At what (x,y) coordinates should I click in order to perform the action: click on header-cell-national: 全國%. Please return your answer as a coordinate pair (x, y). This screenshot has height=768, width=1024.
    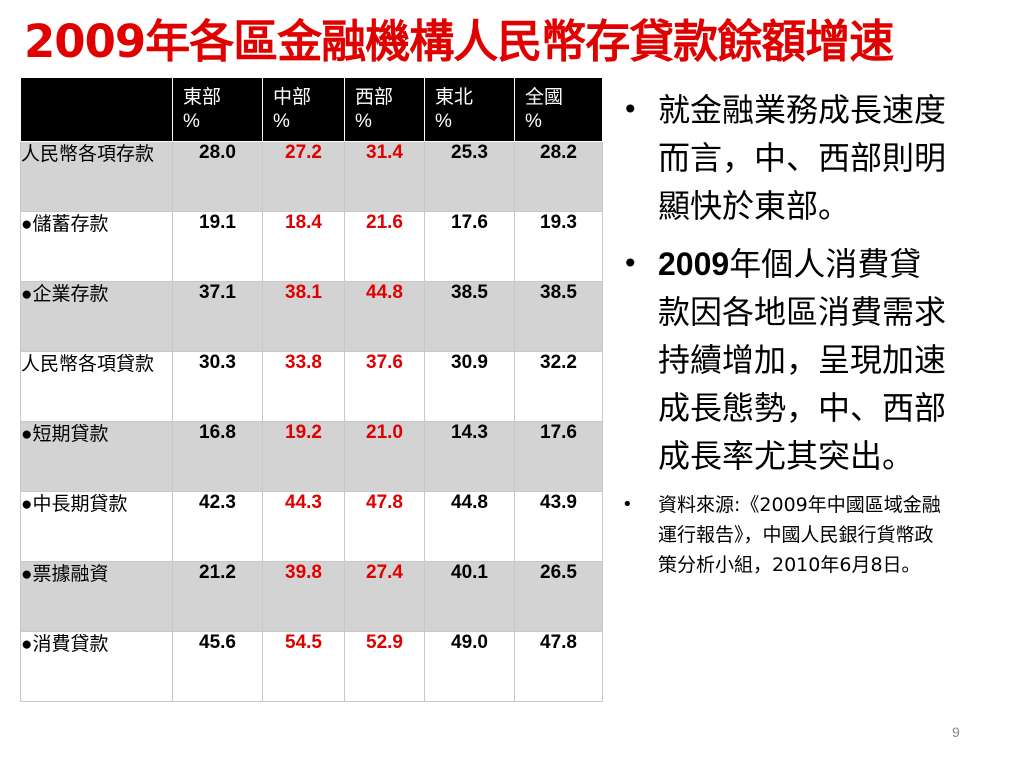
    Looking at the image, I should click on (558, 109).